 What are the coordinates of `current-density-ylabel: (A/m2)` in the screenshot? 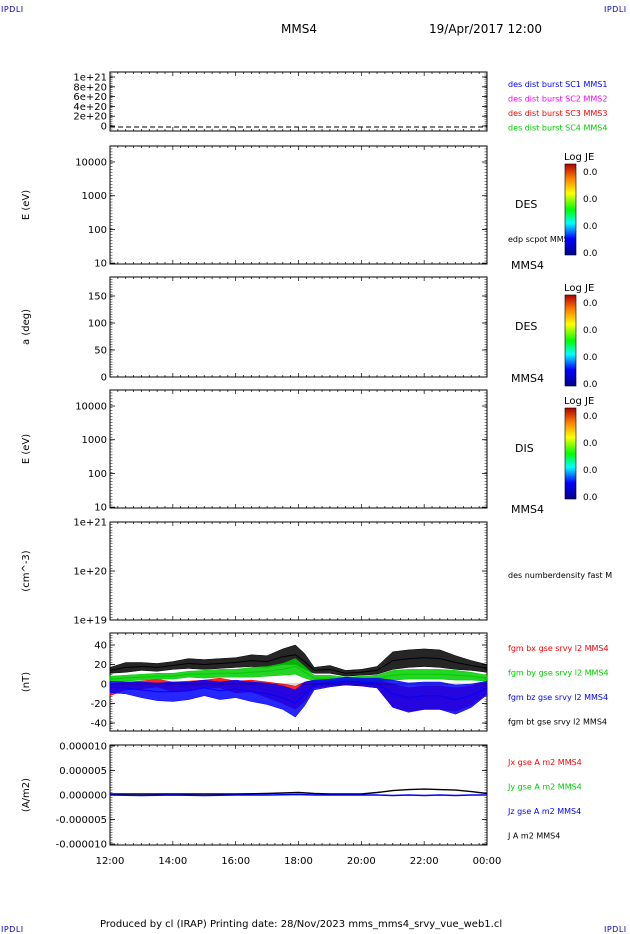 It's located at (26, 795).